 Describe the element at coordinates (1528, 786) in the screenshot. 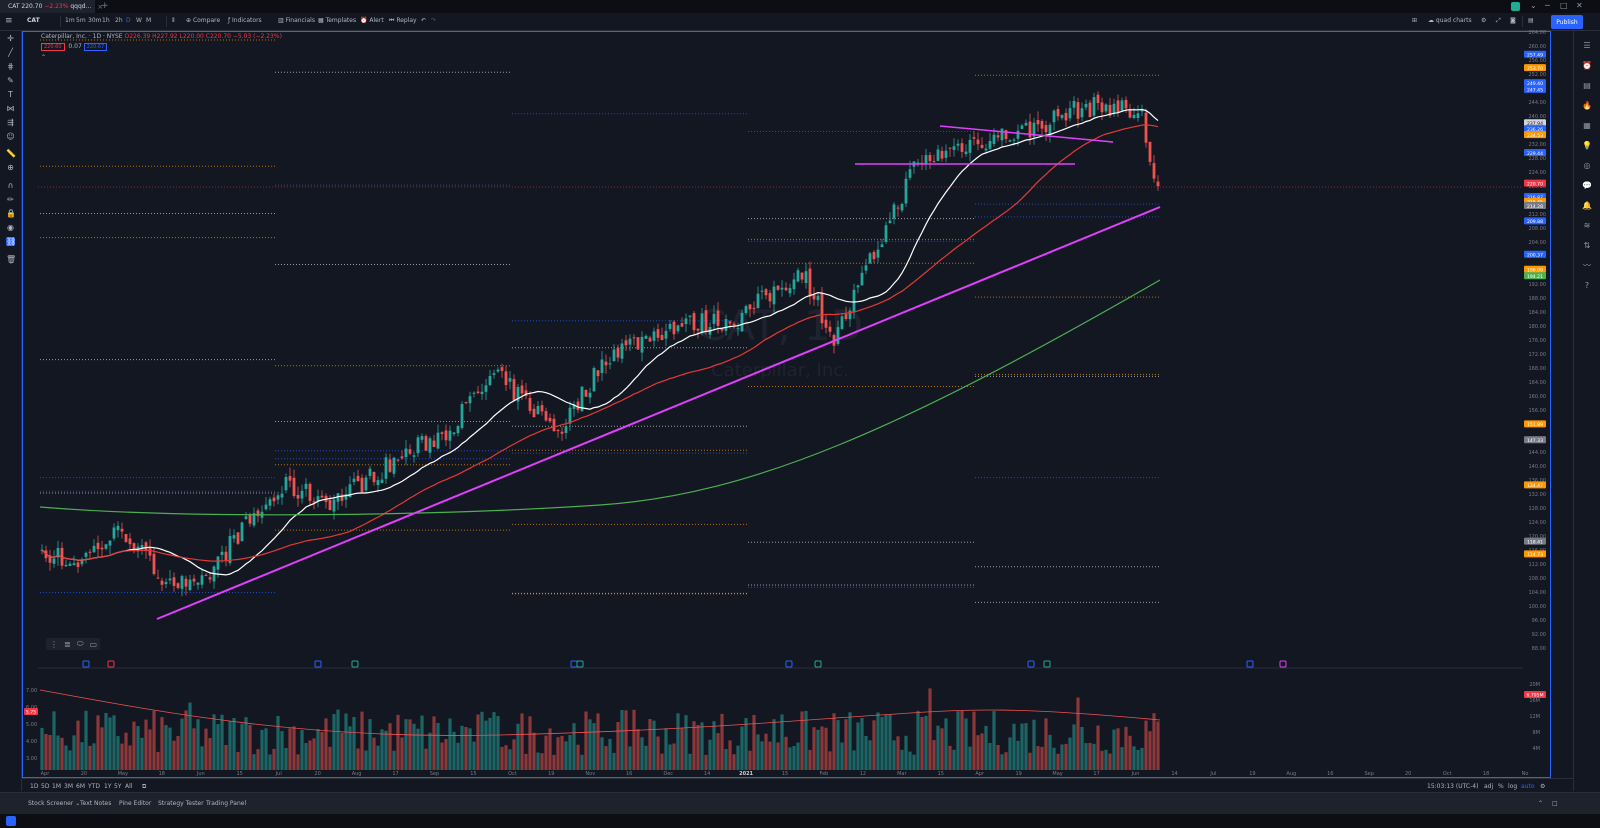

I see `auto-toggle: auto` at that location.